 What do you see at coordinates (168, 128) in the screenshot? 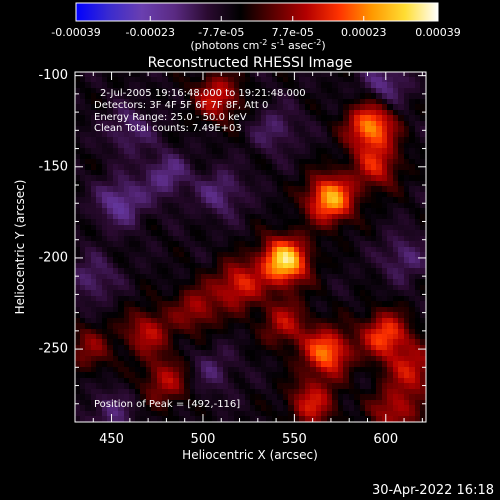
I see `clean-counts-text: Clean Total counts: 7.49E+03` at bounding box center [168, 128].